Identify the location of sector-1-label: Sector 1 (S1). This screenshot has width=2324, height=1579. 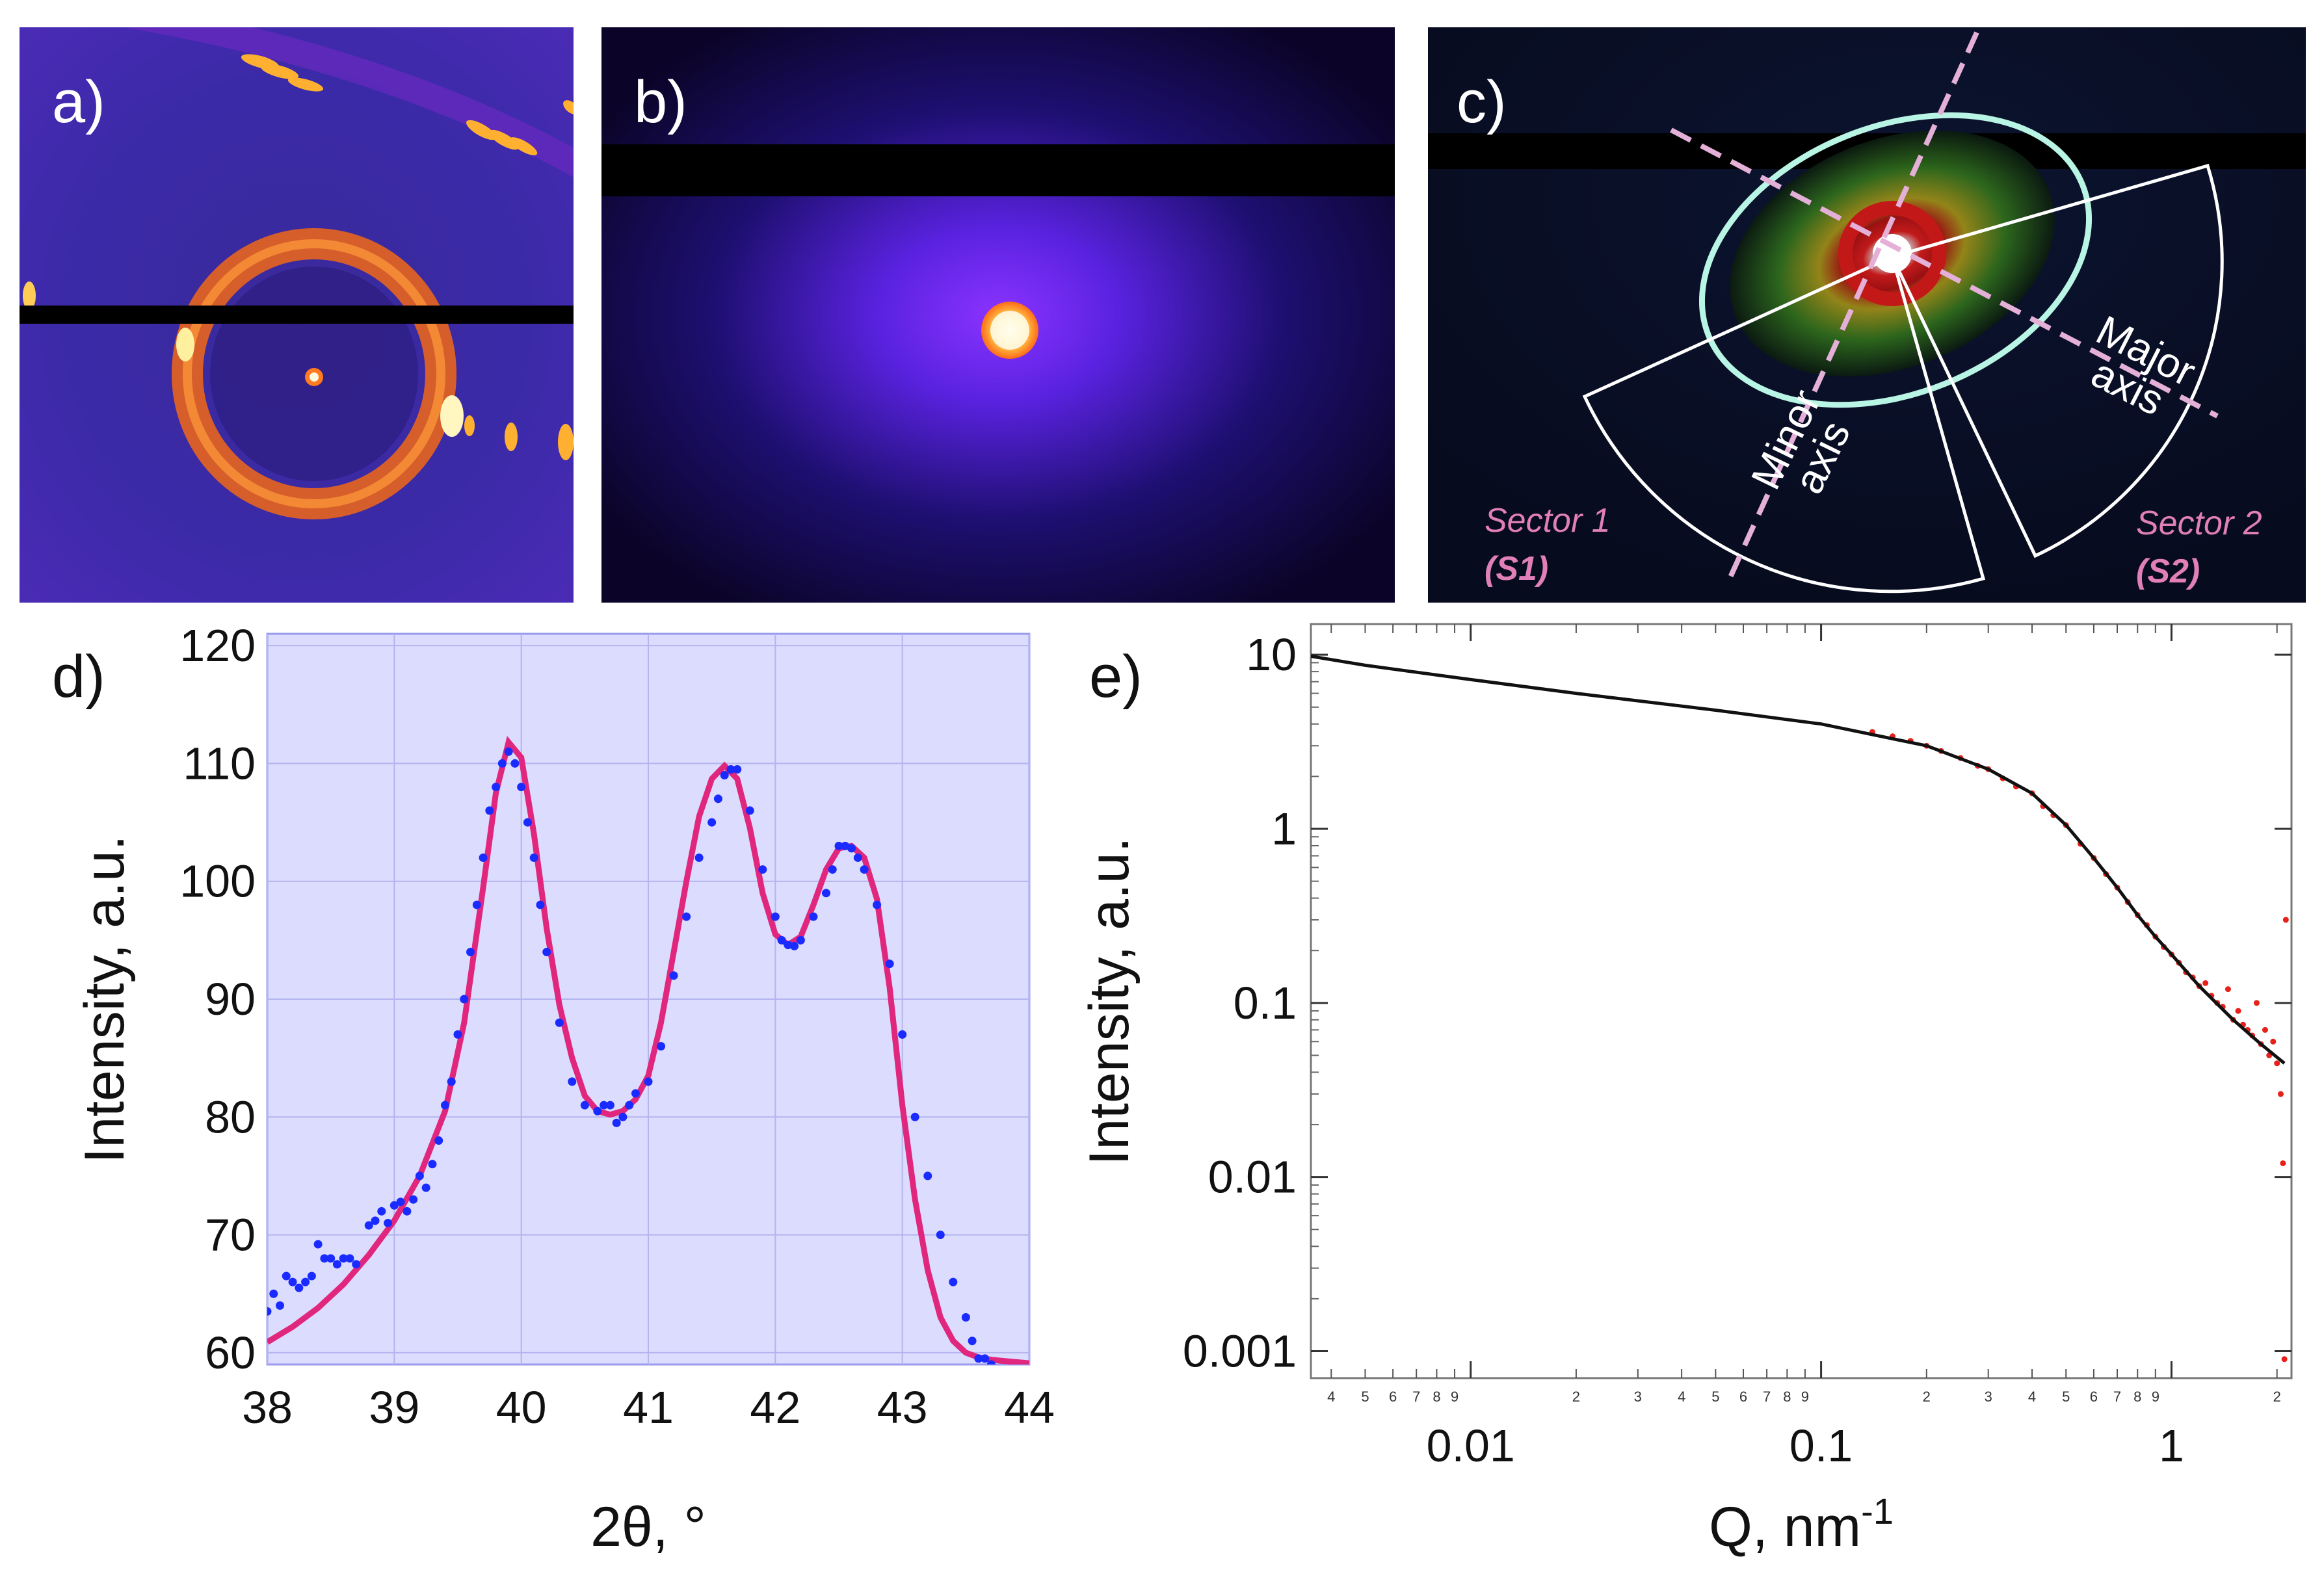
(1548, 545).